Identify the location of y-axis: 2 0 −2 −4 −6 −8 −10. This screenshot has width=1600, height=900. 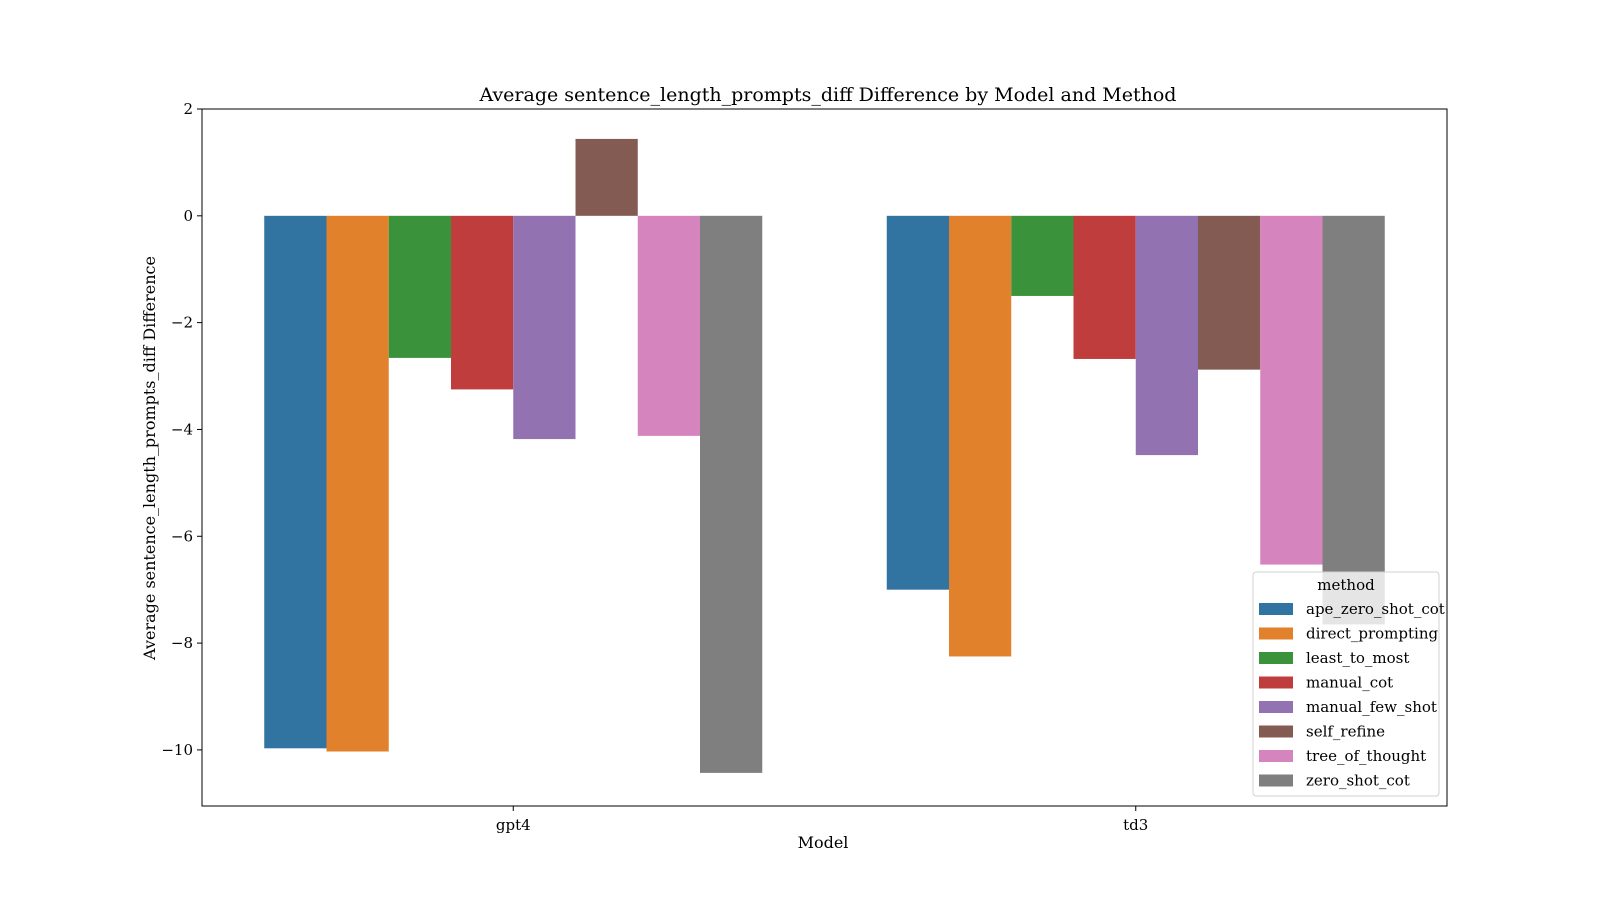
(181, 429).